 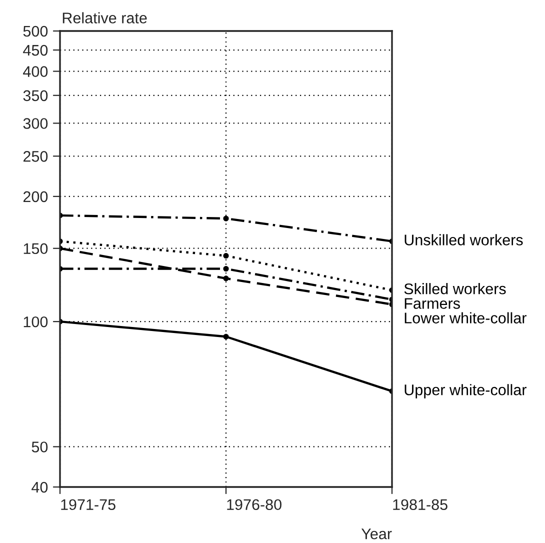 What do you see at coordinates (376, 534) in the screenshot?
I see `x-axis-title: Year` at bounding box center [376, 534].